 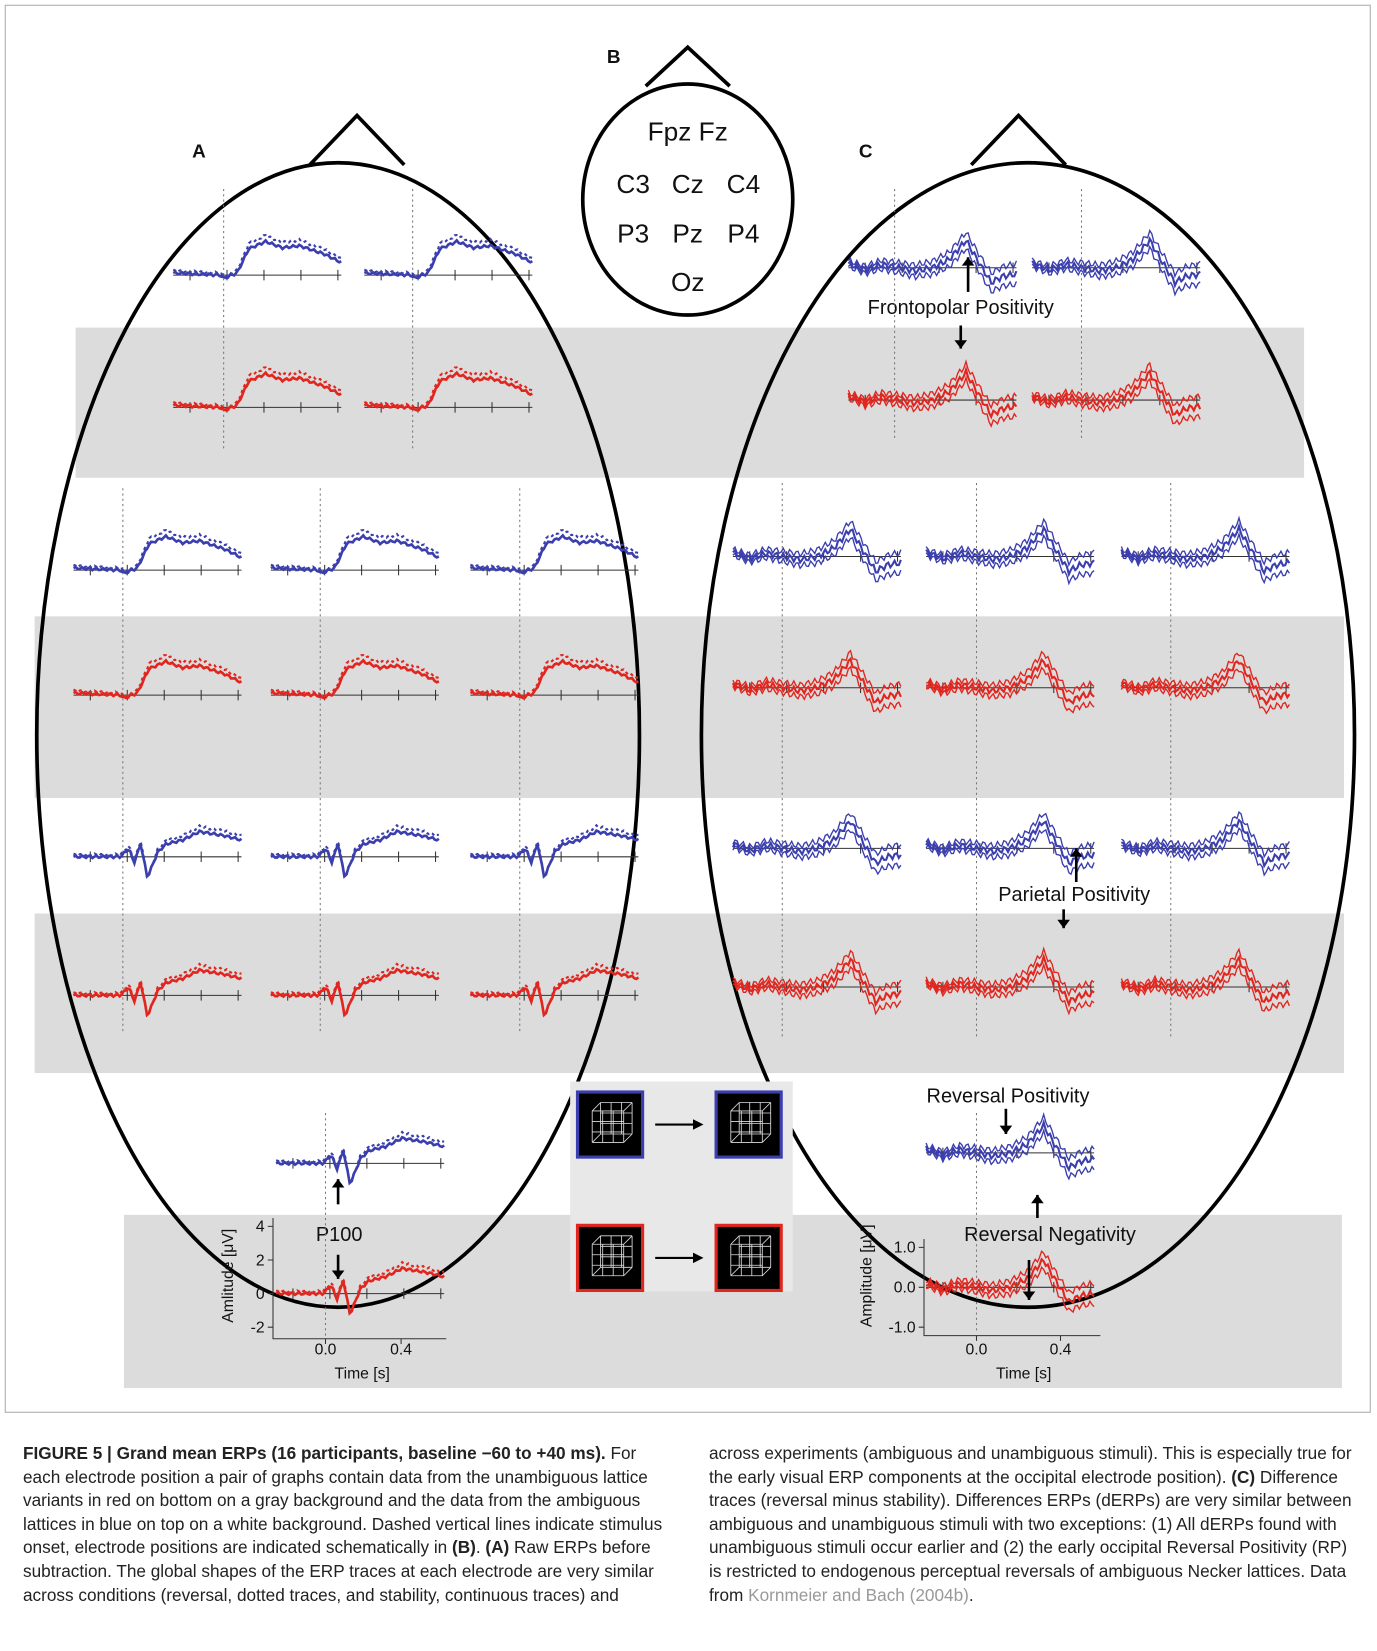 What do you see at coordinates (401, 1349) in the screenshot?
I see `x-tick-label: 0.4` at bounding box center [401, 1349].